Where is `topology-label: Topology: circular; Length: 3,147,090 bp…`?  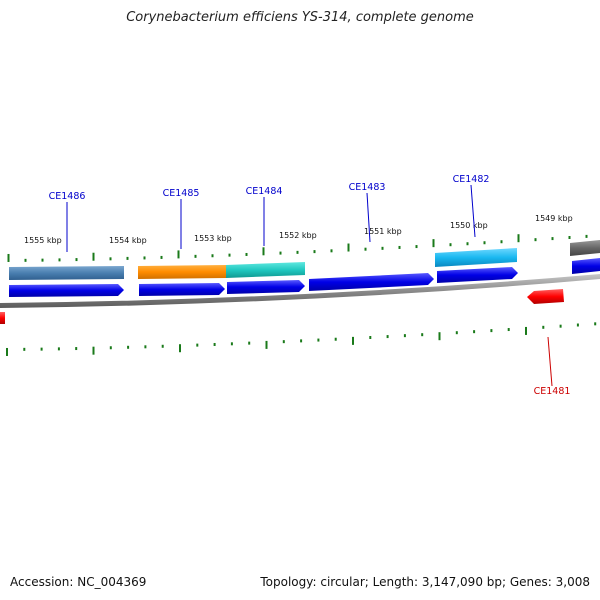 topology-label: Topology: circular; Length: 3,147,090 bp… is located at coordinates (425, 582).